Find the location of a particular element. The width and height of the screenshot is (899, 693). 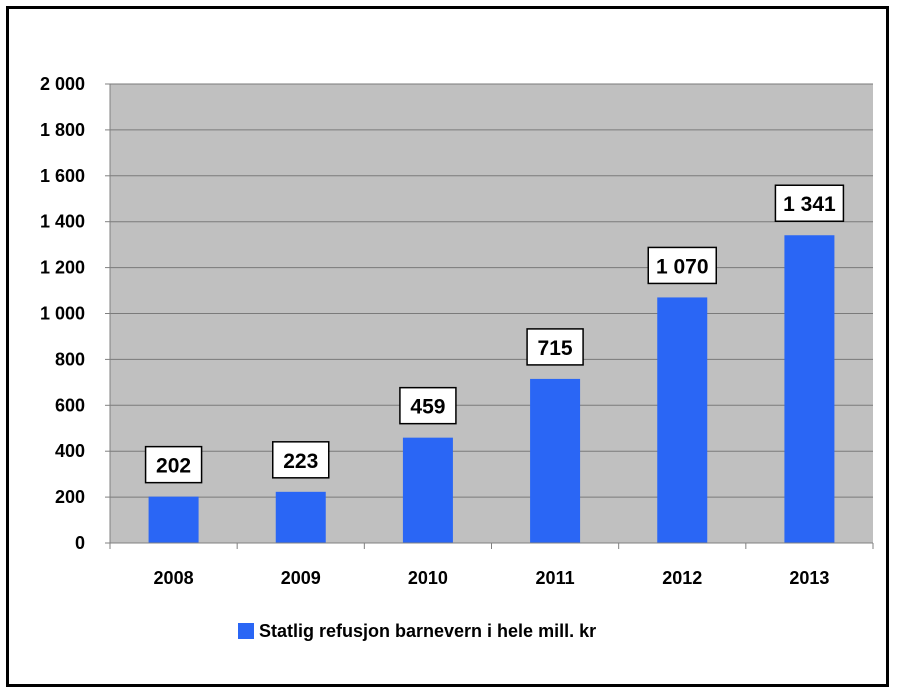

x-axis-ticks: 2008 2009 2010 2011 2012 2013 is located at coordinates (491, 565).